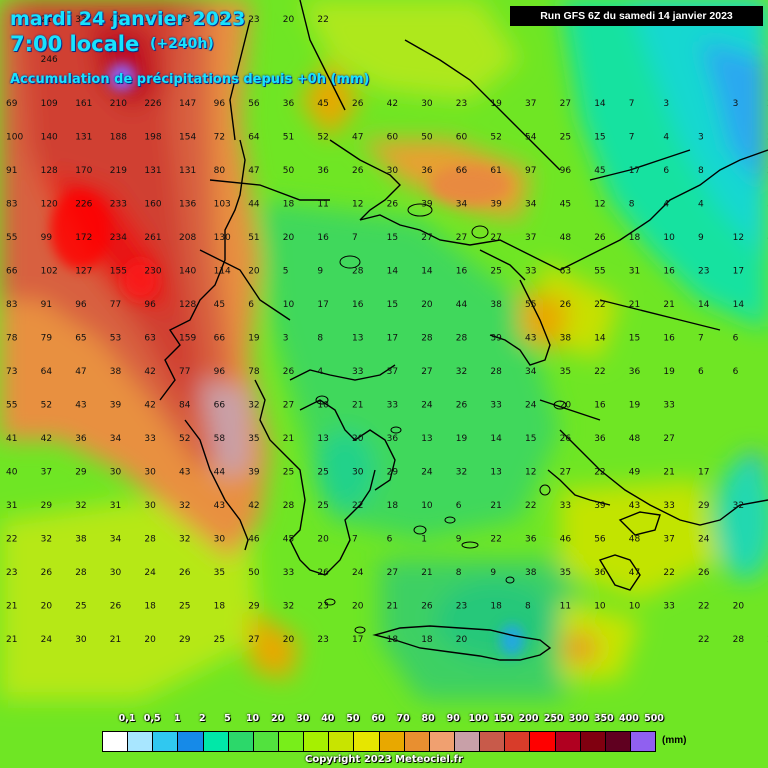 This screenshot has height=768, width=768. What do you see at coordinates (668, 540) in the screenshot?
I see `grid-value: 37` at bounding box center [668, 540].